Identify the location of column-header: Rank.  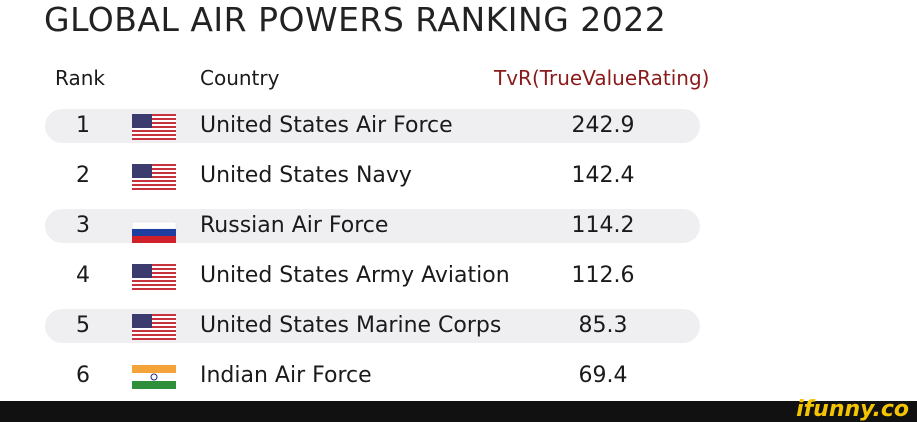
(80, 78).